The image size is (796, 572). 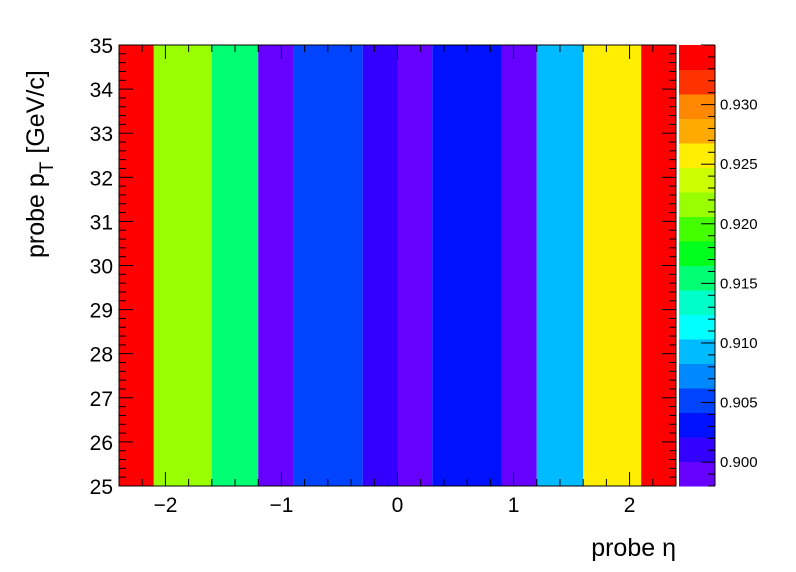 I want to click on svg-text:probe pT[GeV/c]: probe pT [GeV/c], so click(x=40, y=164).